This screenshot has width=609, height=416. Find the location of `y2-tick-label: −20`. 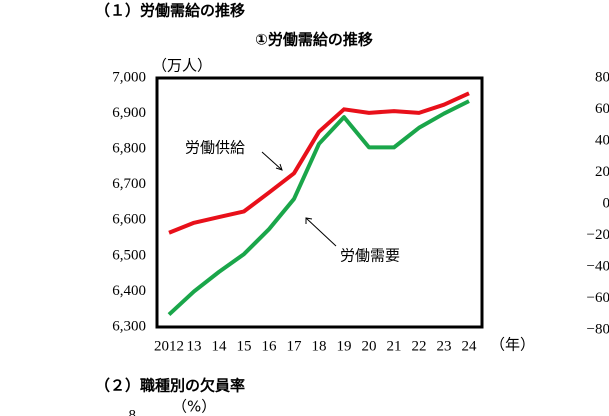

y2-tick-label: −20 is located at coordinates (598, 235).